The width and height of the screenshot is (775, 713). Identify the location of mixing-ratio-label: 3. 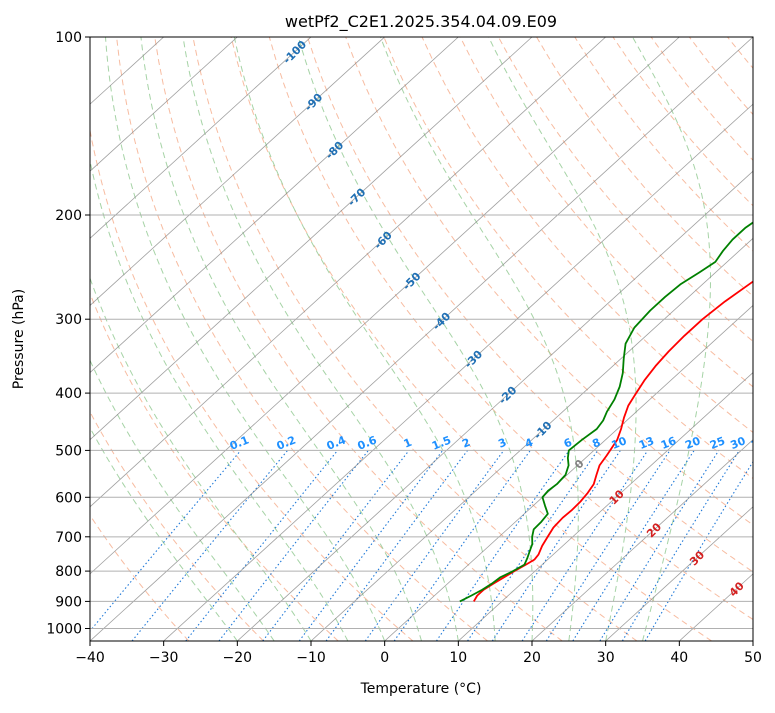
(502, 443).